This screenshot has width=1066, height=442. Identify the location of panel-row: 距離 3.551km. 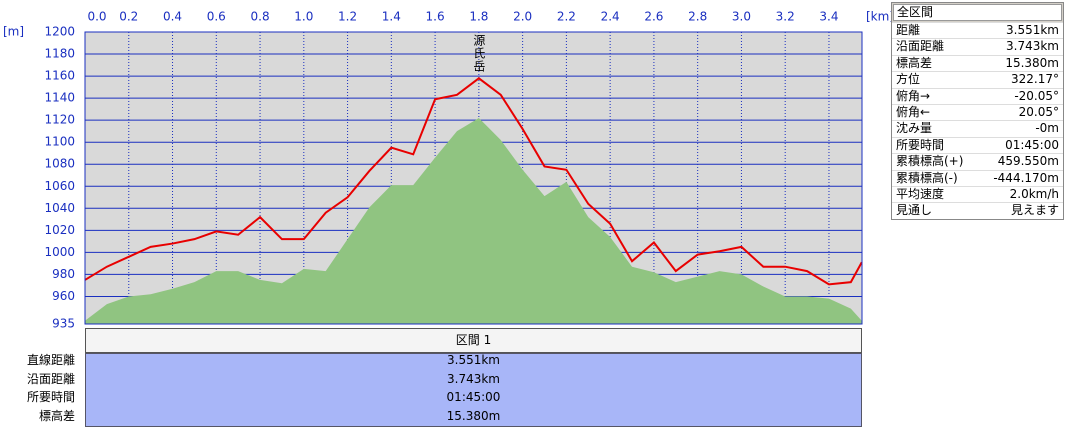
(977, 30).